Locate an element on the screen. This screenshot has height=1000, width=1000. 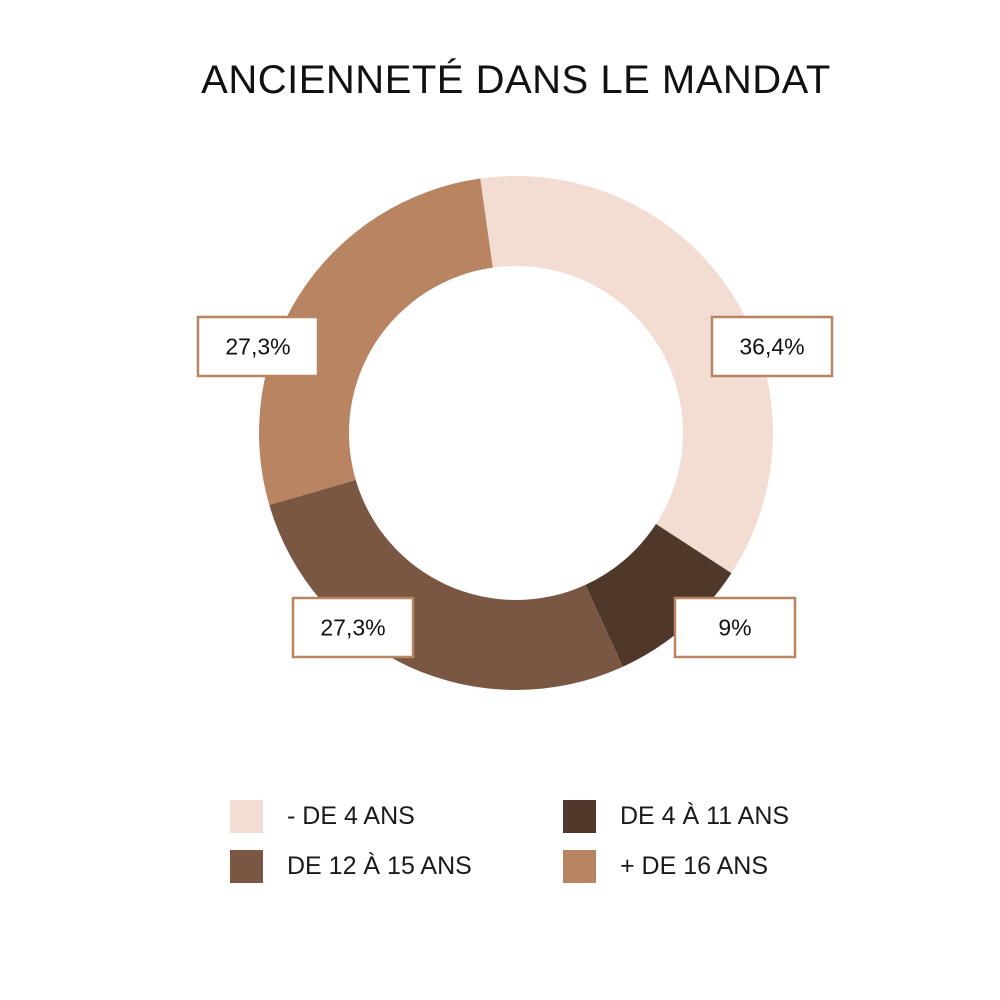
chart-title: ANCIENNETÉ DANS LE MANDAT is located at coordinates (516, 80).